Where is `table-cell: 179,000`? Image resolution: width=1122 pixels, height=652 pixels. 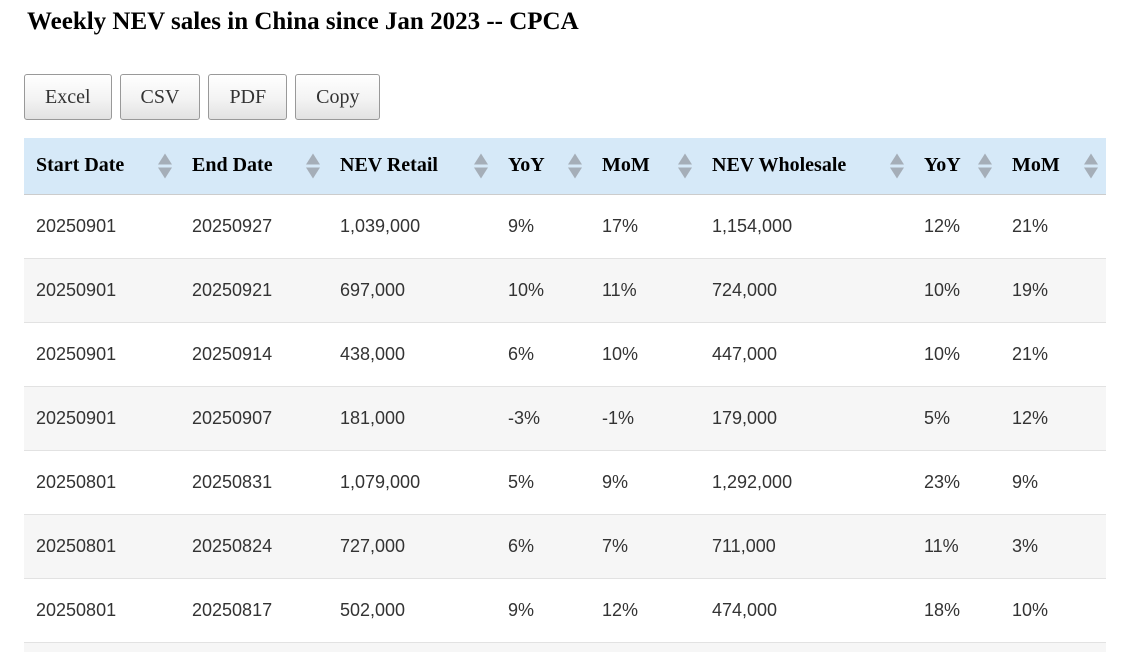
table-cell: 179,000 is located at coordinates (806, 418).